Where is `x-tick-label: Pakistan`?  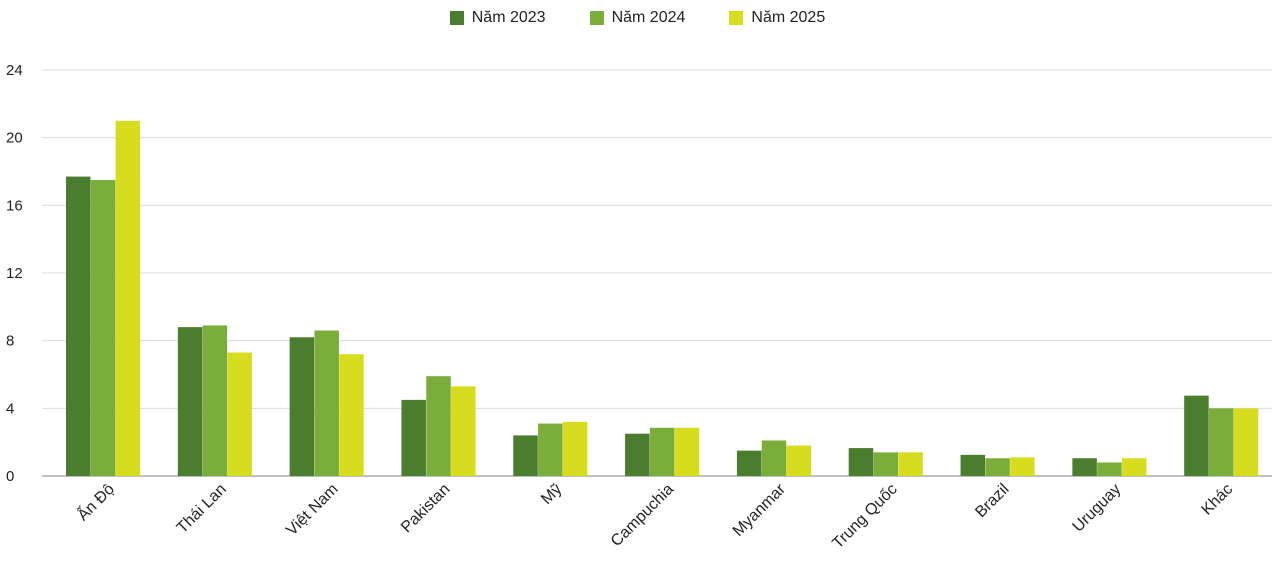 x-tick-label: Pakistan is located at coordinates (425, 508).